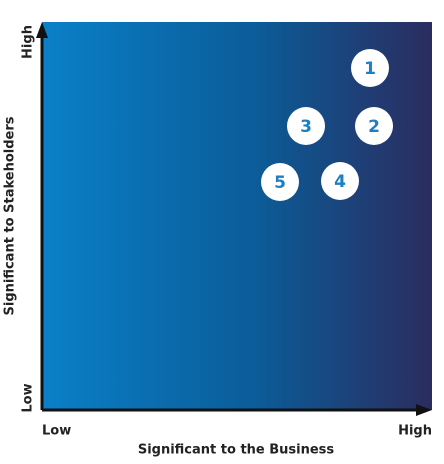  Describe the element at coordinates (236, 450) in the screenshot. I see `x-title: Significant to the Business` at that location.